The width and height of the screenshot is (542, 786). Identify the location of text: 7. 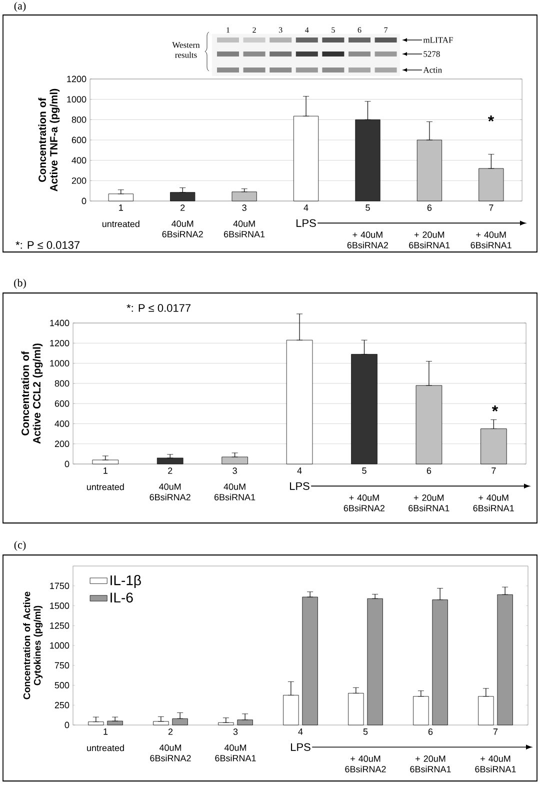
(386, 30).